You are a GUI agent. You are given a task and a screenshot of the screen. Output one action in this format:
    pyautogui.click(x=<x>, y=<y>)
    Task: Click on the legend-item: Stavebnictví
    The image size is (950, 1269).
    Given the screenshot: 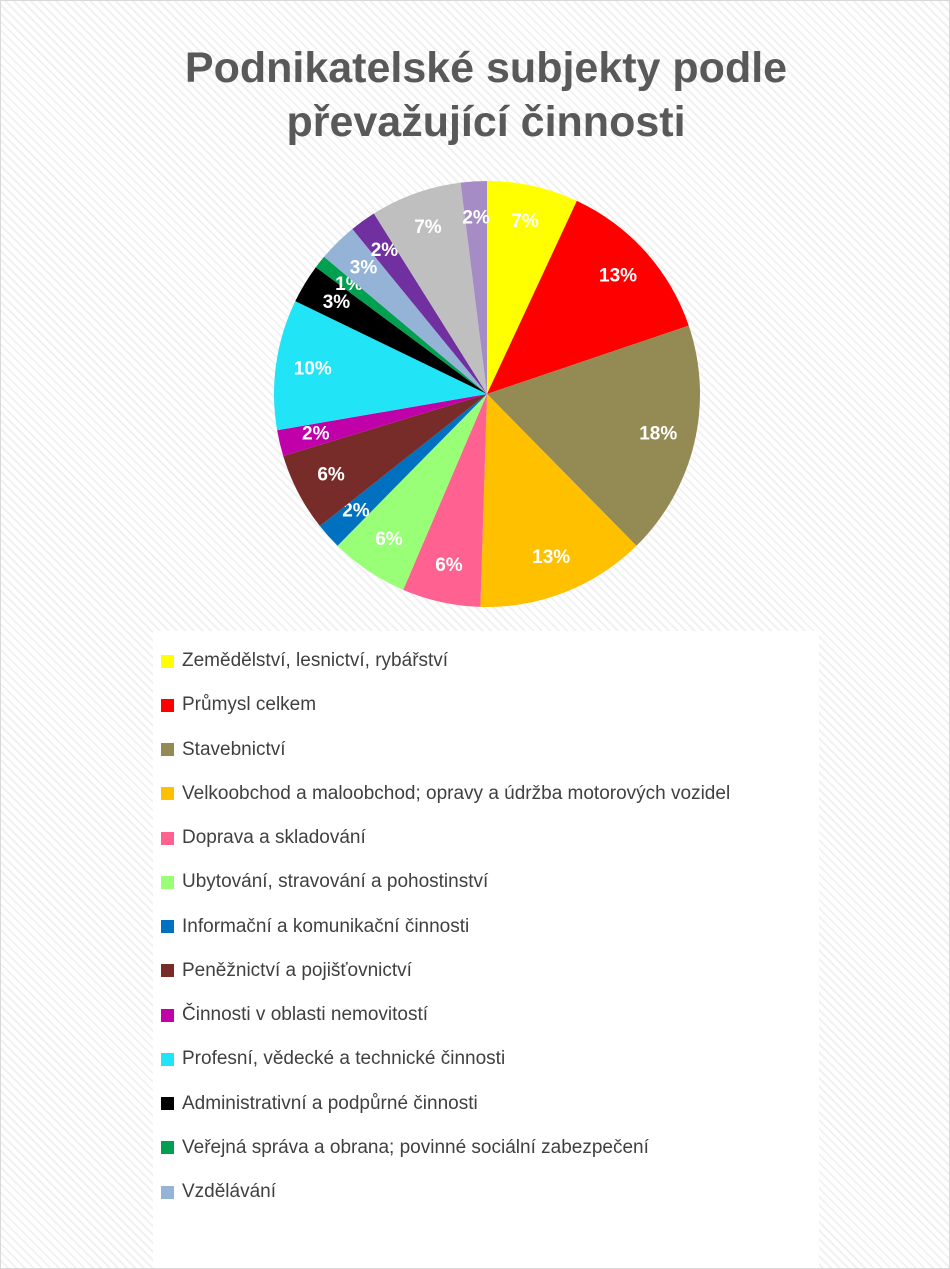 What is the action you would take?
    pyautogui.click(x=223, y=750)
    